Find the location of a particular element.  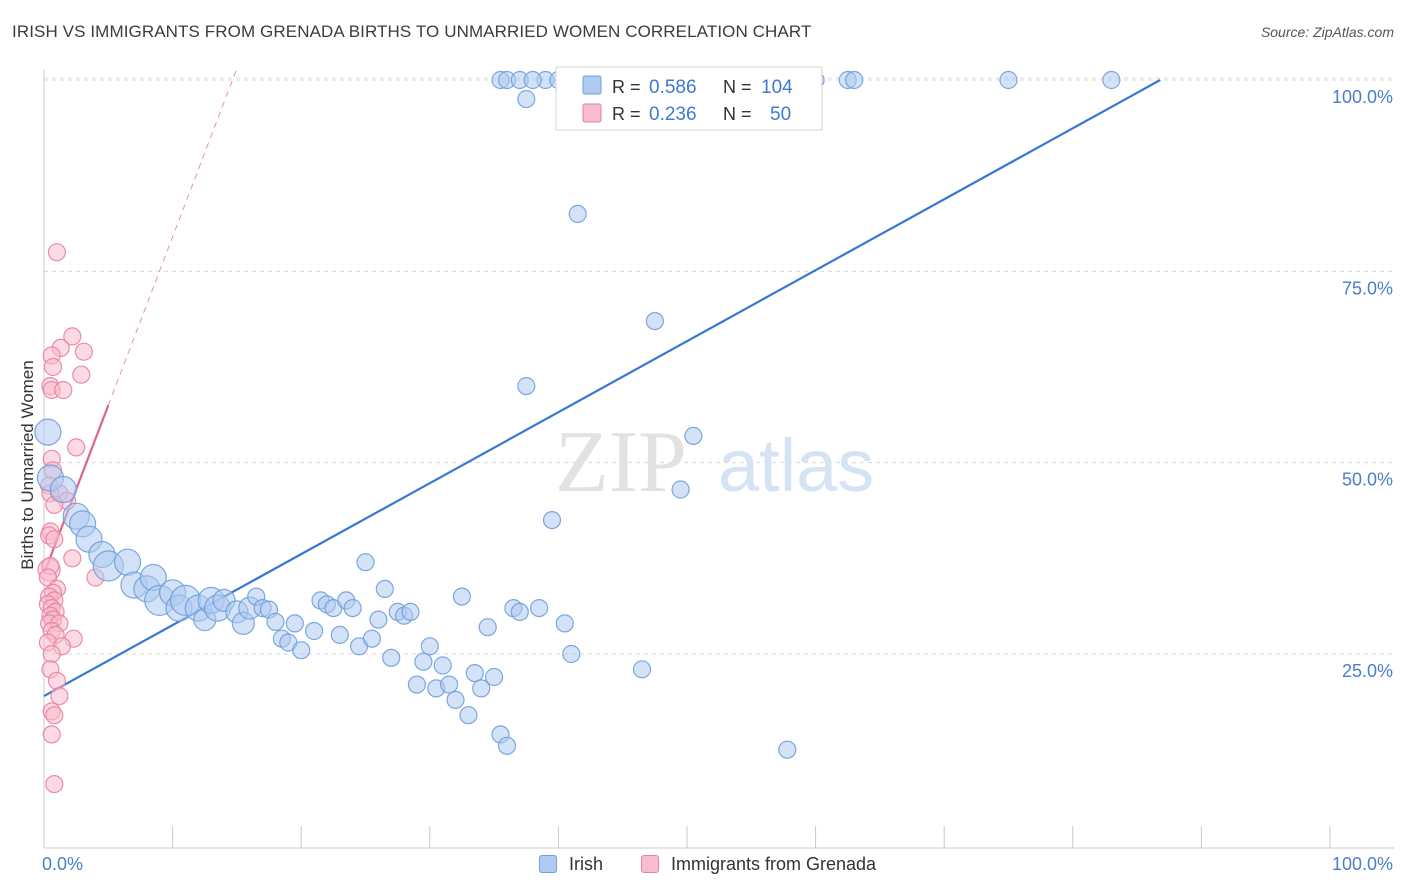

stats-box: R = 0.586 N = 104 R = 0.236 N = 50 is located at coordinates (689, 98).